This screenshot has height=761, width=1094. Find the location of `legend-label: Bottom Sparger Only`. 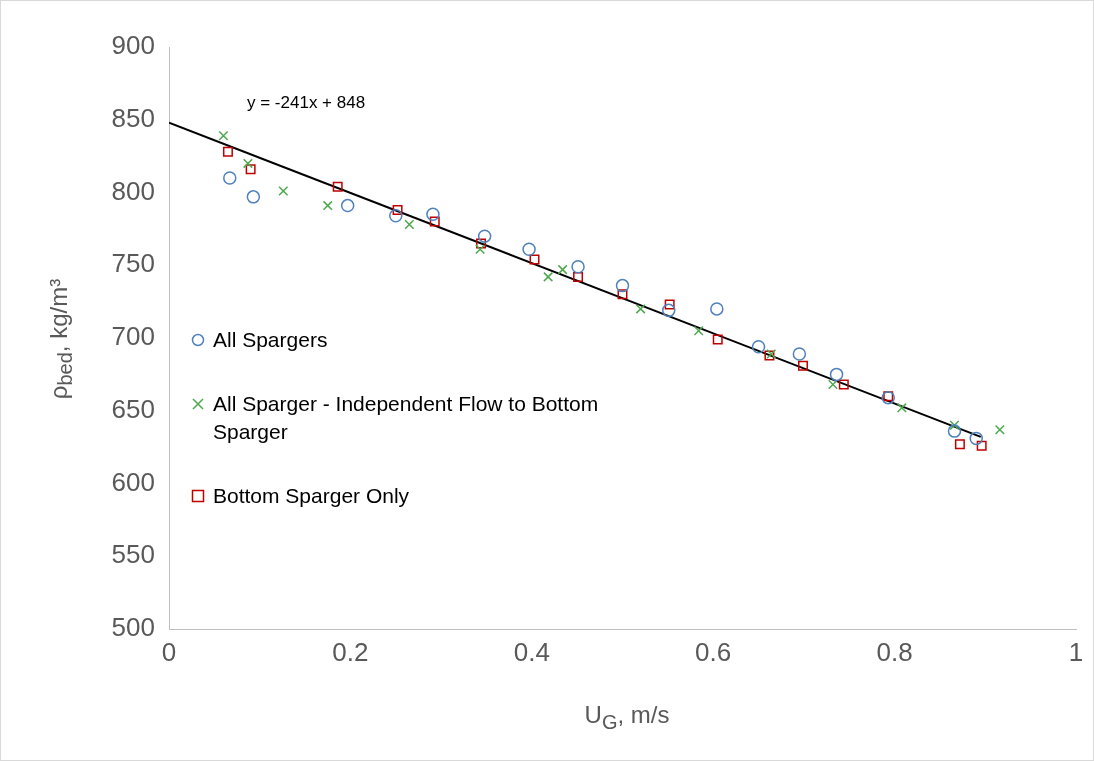

legend-label: Bottom Sparger Only is located at coordinates (311, 496).